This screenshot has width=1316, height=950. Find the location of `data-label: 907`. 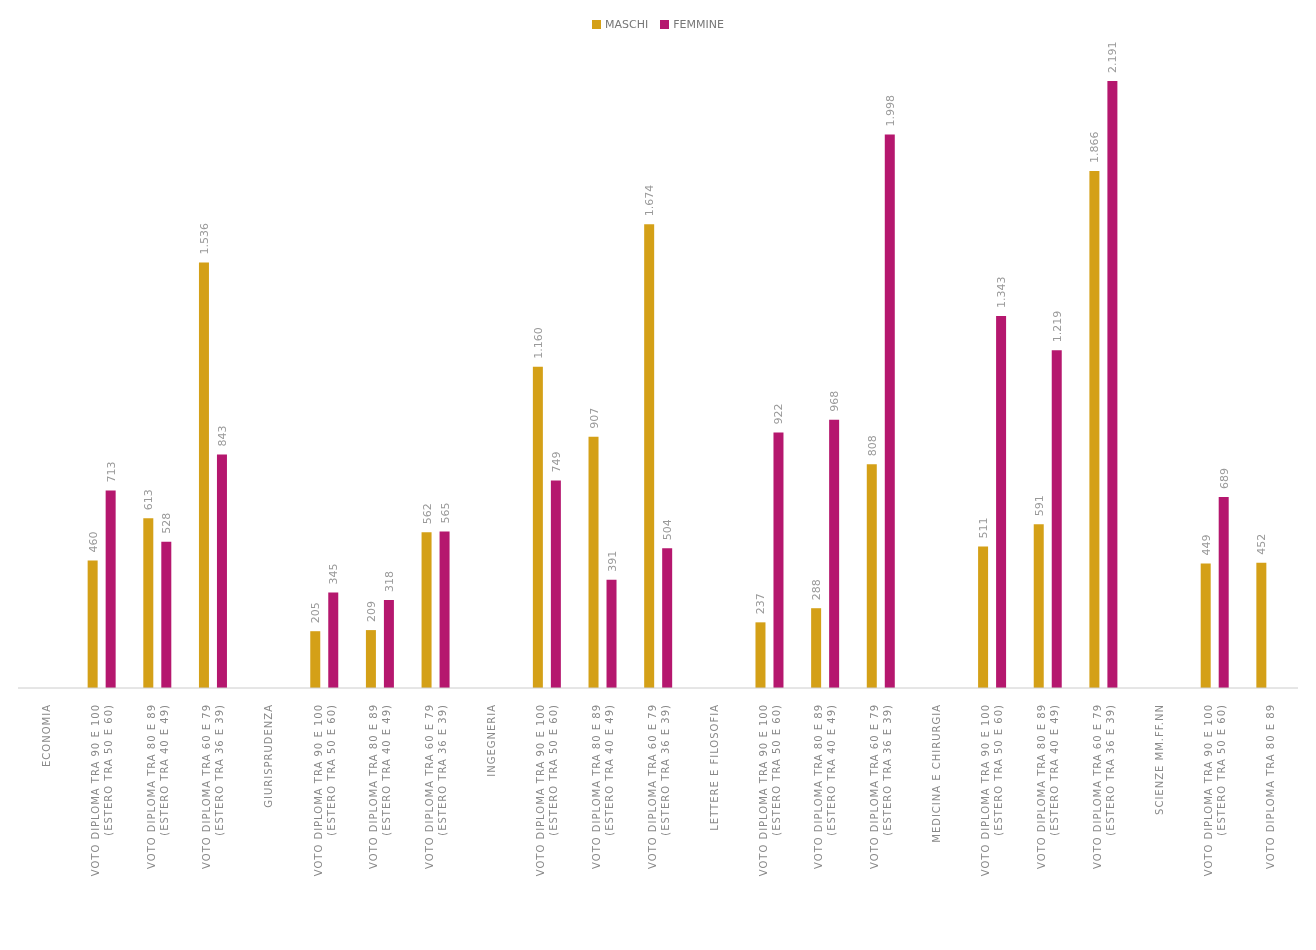

data-label: 907 is located at coordinates (594, 418).